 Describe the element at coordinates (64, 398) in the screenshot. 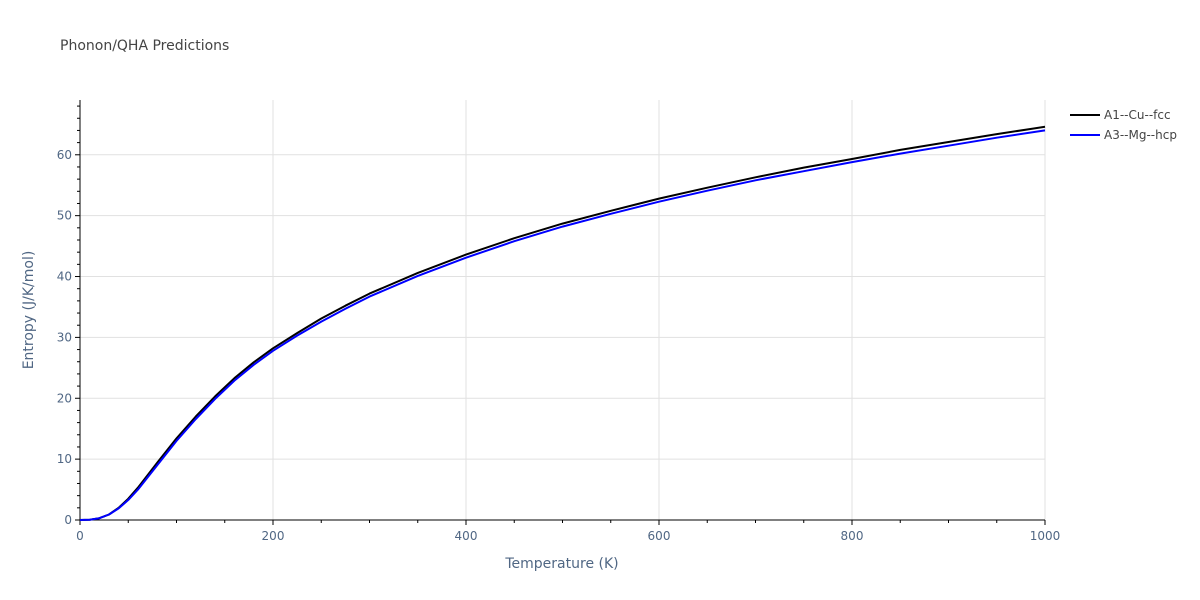

I see `y-tick-label: 20` at that location.